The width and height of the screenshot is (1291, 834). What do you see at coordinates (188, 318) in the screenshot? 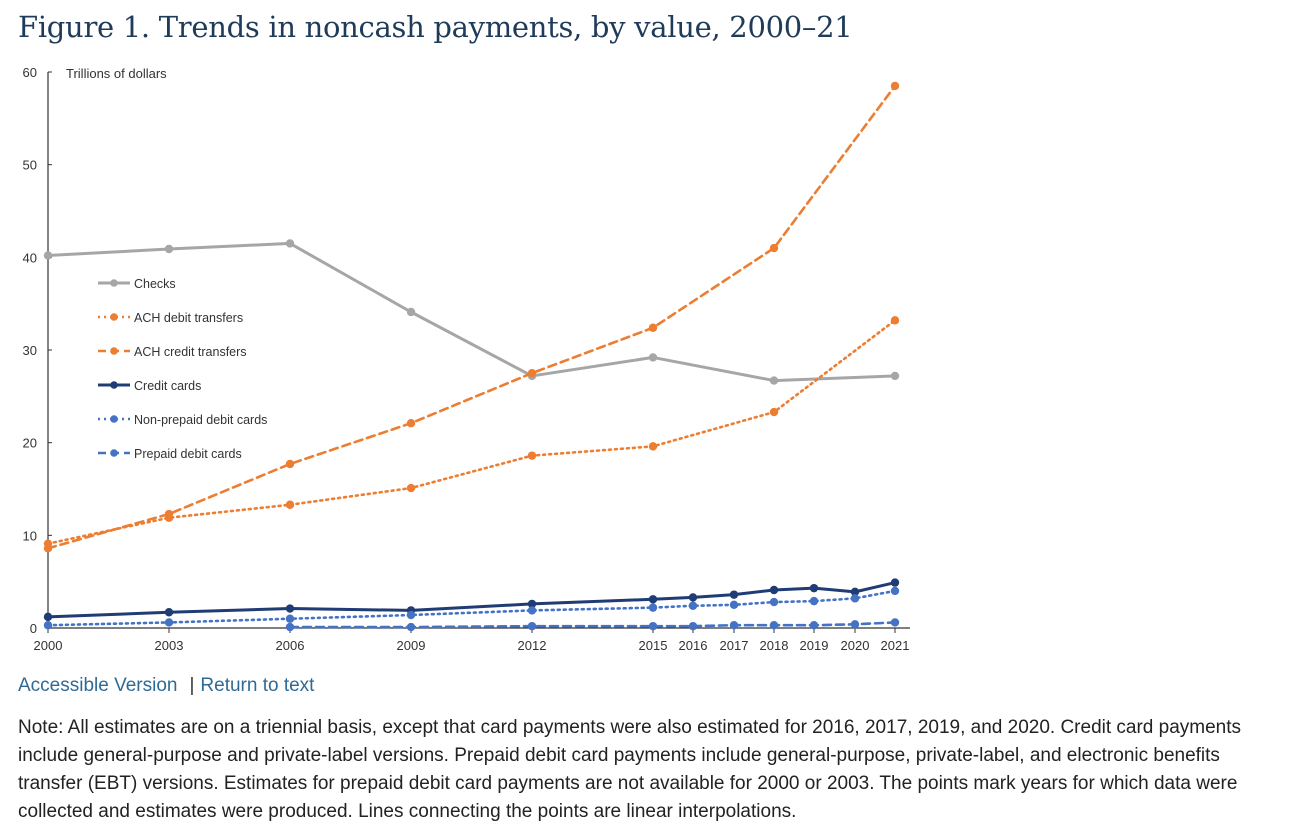
I see `legend-label: ACH debit transfers` at bounding box center [188, 318].